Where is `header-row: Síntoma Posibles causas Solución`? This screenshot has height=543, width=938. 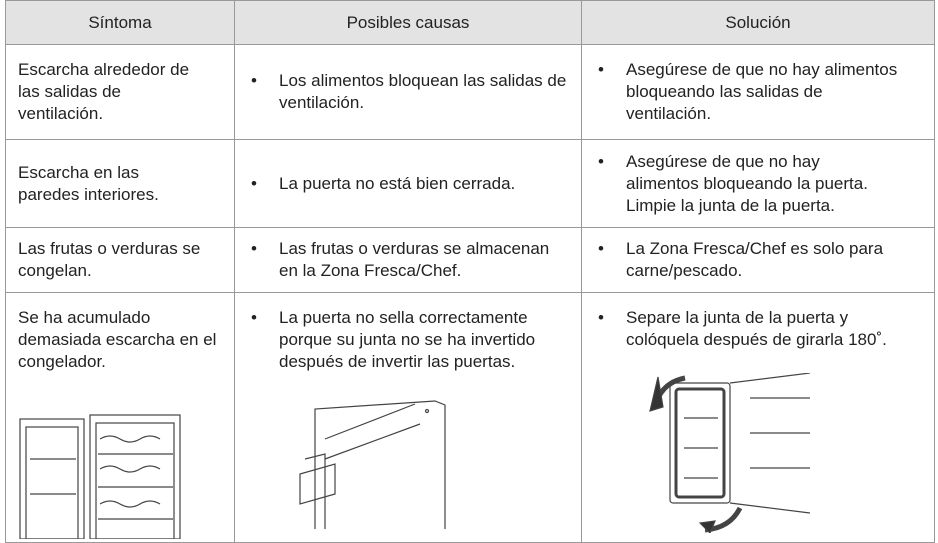 header-row: Síntoma Posibles causas Solución is located at coordinates (470, 22).